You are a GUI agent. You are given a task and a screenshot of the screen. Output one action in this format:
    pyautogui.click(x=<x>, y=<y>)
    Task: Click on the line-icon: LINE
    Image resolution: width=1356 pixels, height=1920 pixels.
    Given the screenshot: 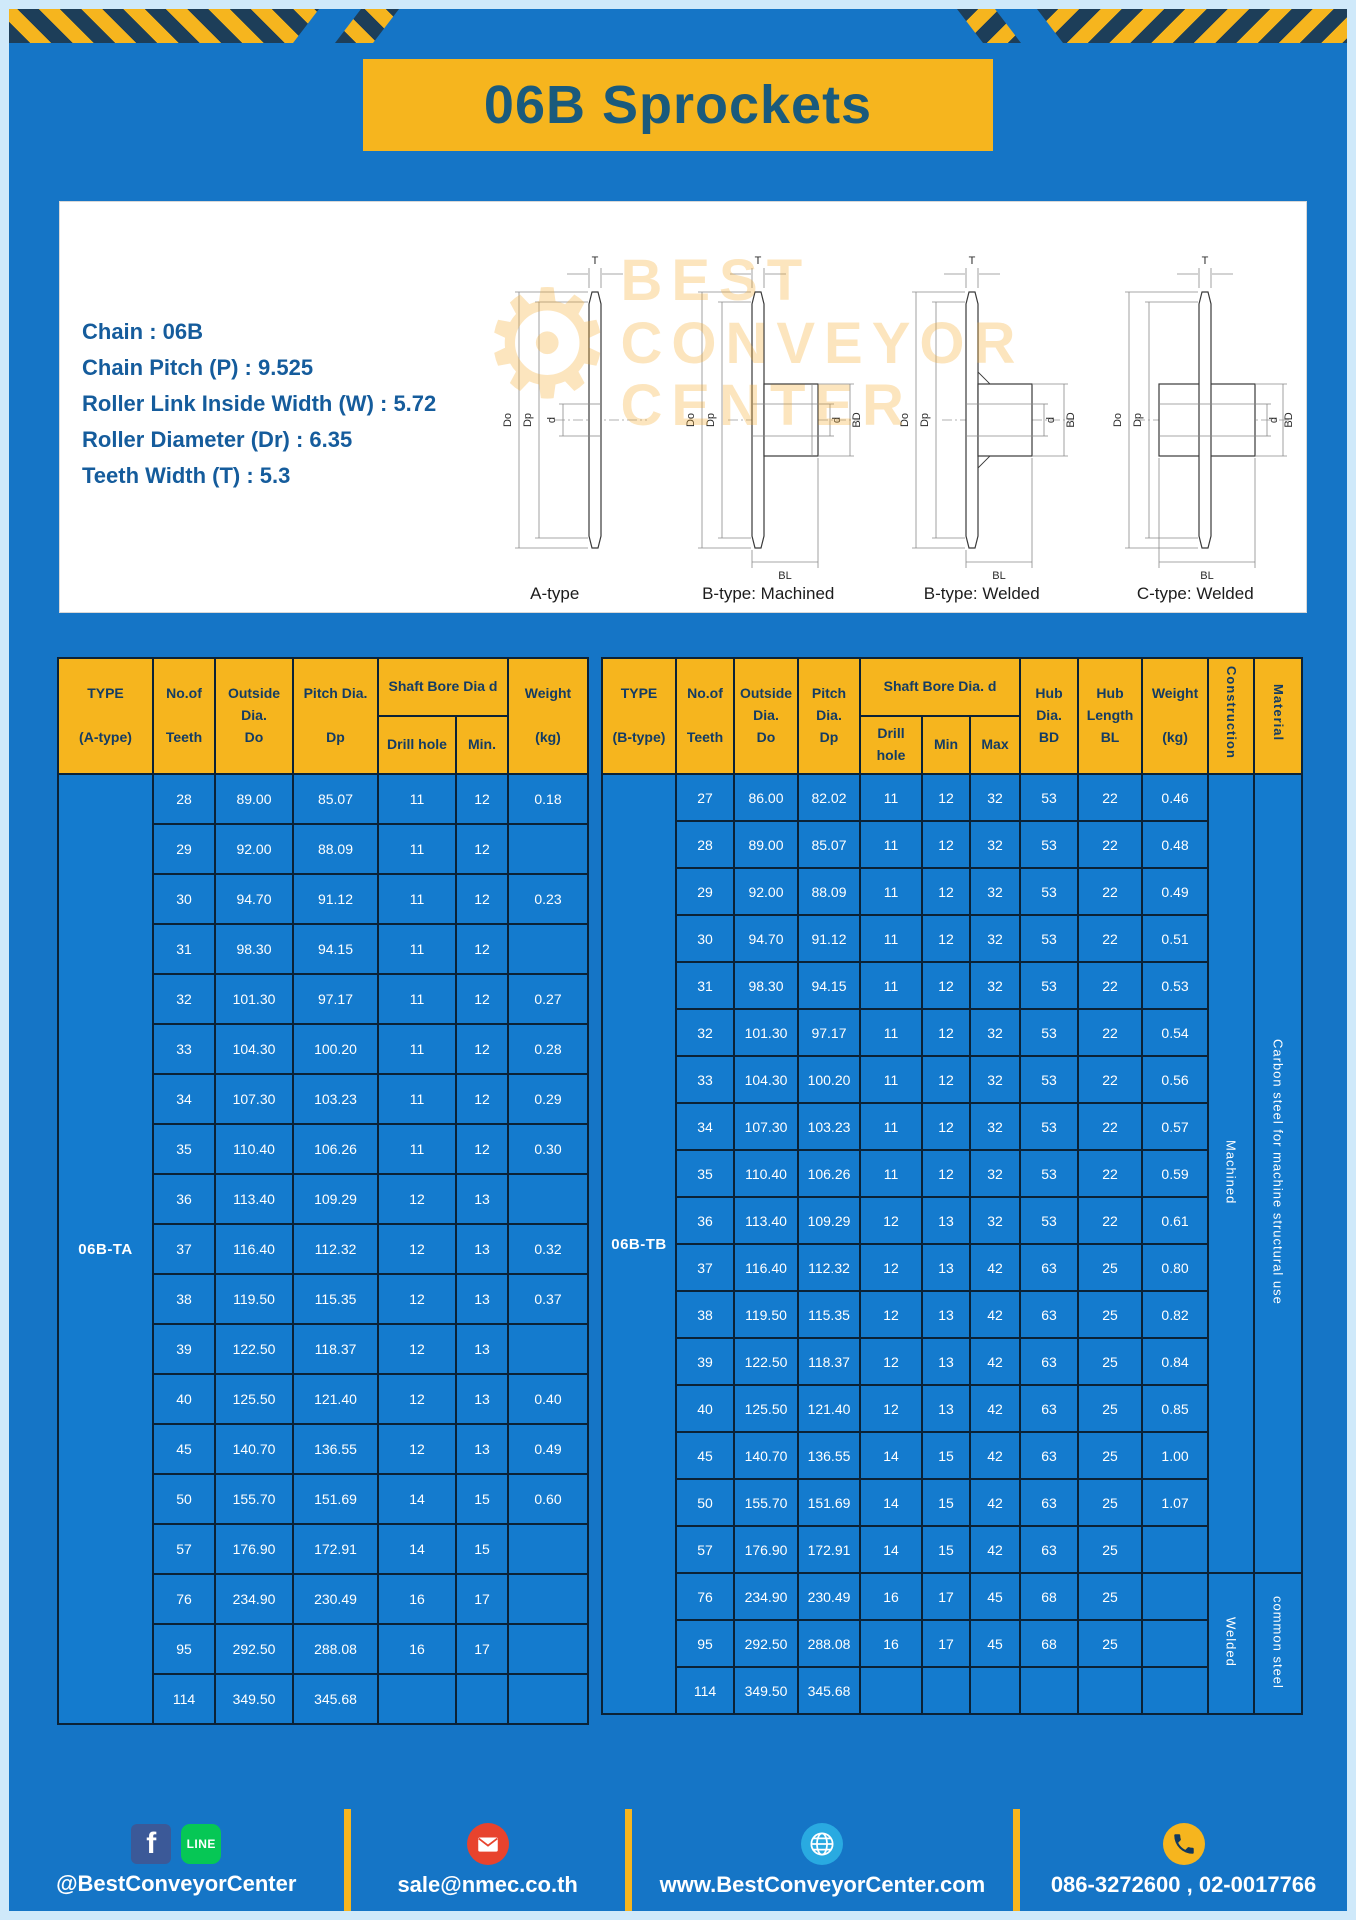 What is the action you would take?
    pyautogui.click(x=201, y=1843)
    